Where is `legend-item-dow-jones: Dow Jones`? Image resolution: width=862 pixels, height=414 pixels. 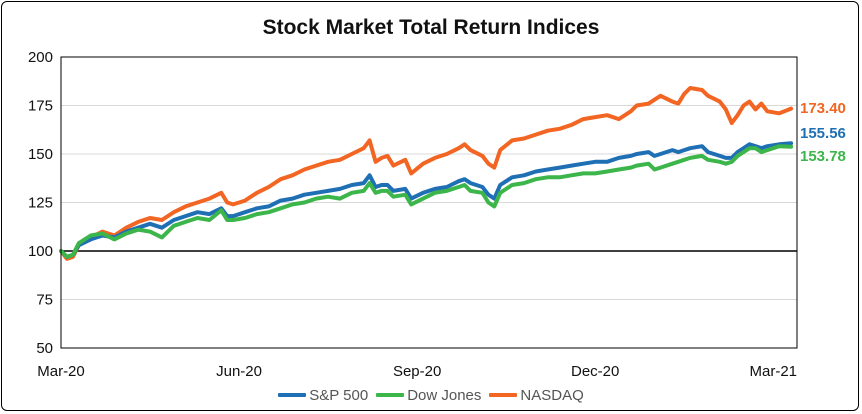
legend-item-dow-jones: Dow Jones is located at coordinates (428, 395).